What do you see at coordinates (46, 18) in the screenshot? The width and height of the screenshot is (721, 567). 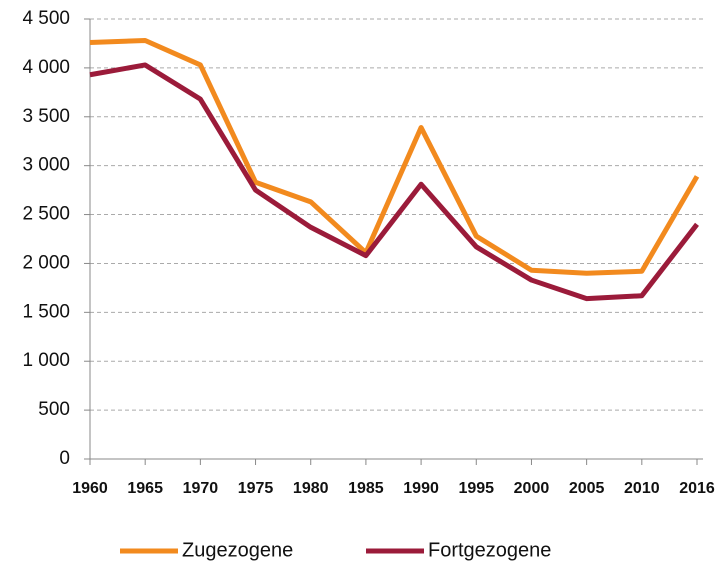 I see `y-tick-label: 4 500` at bounding box center [46, 18].